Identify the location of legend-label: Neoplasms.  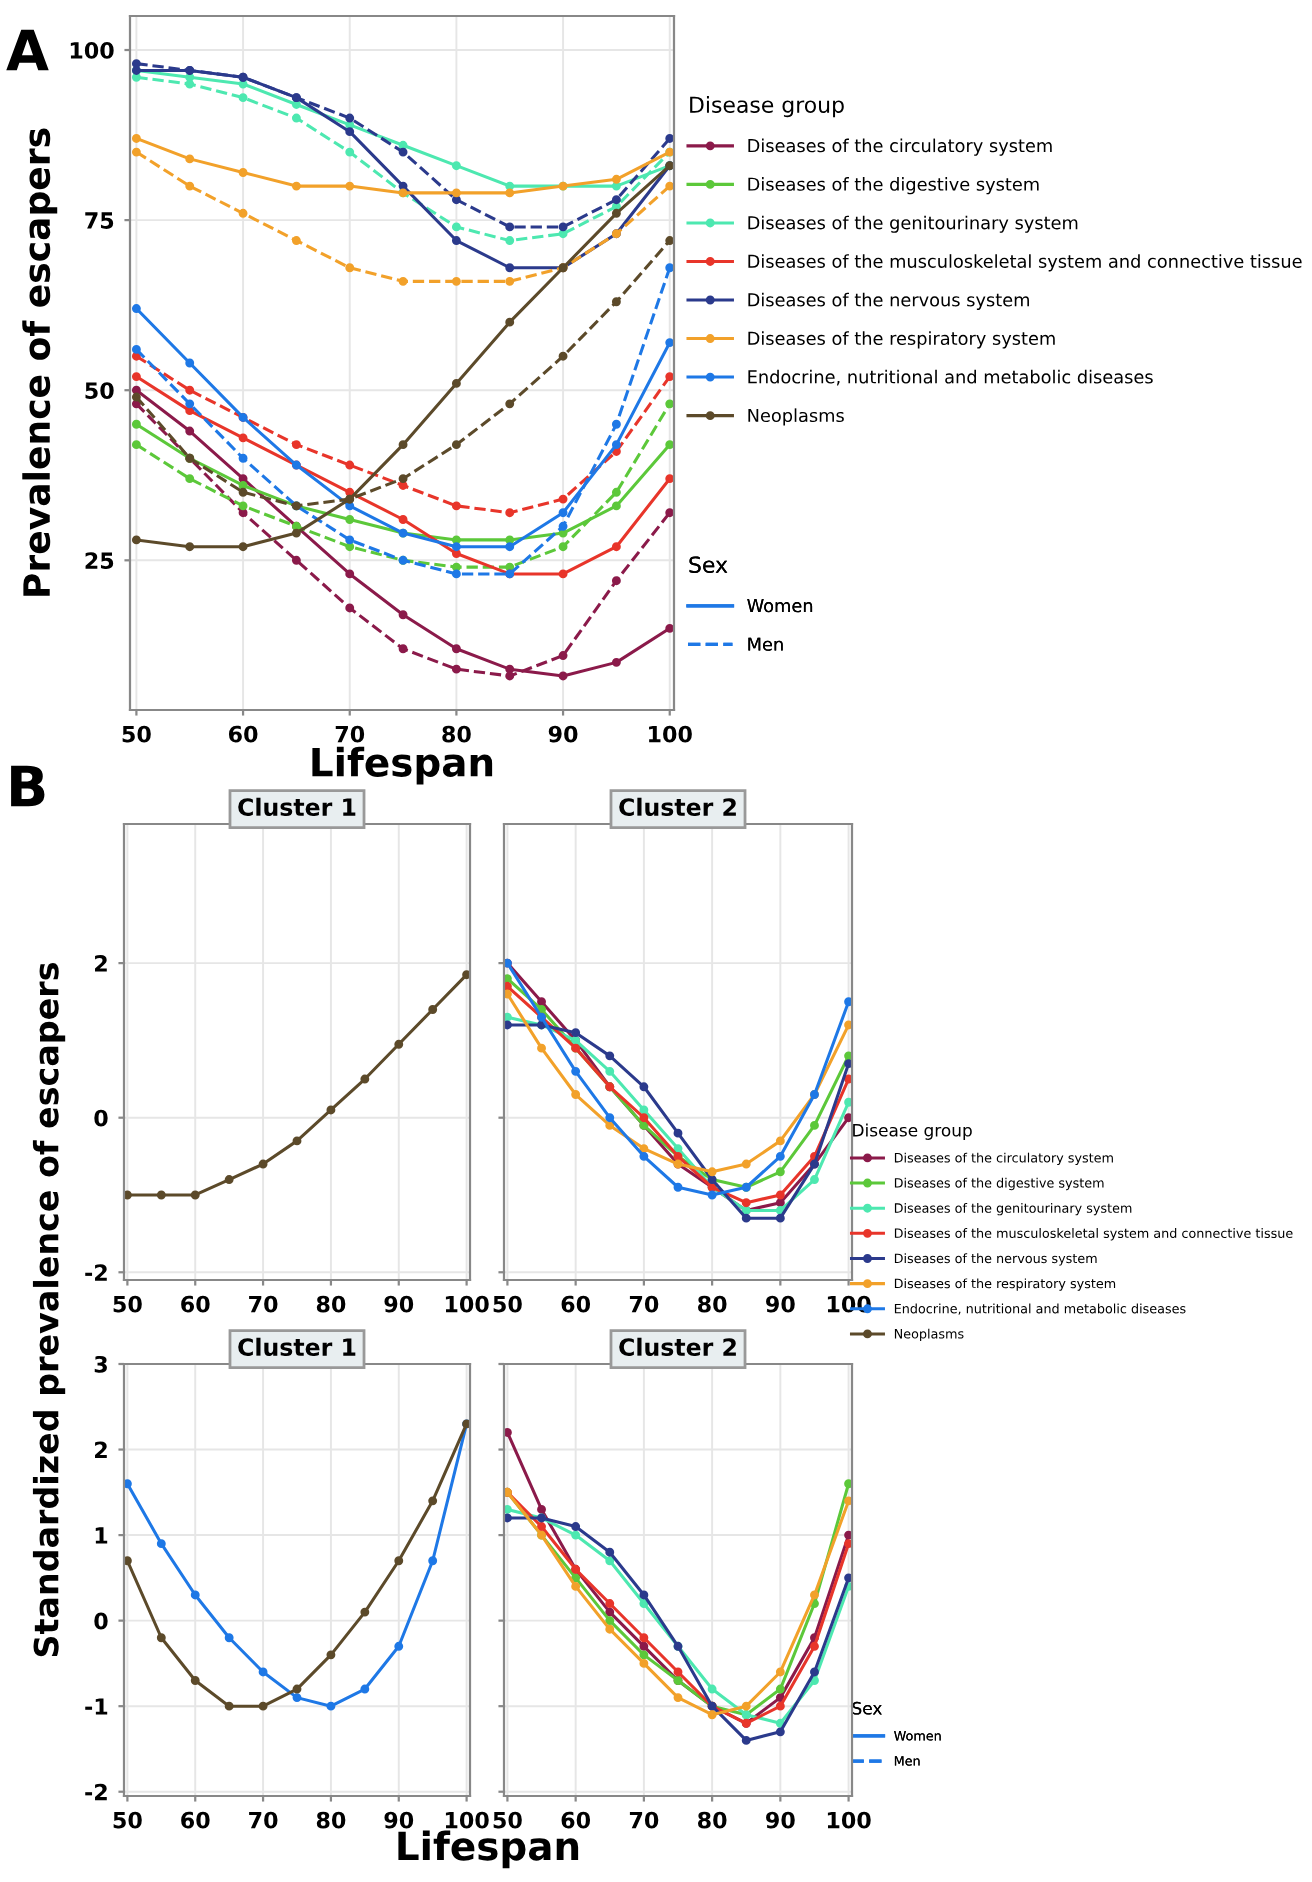
(796, 417).